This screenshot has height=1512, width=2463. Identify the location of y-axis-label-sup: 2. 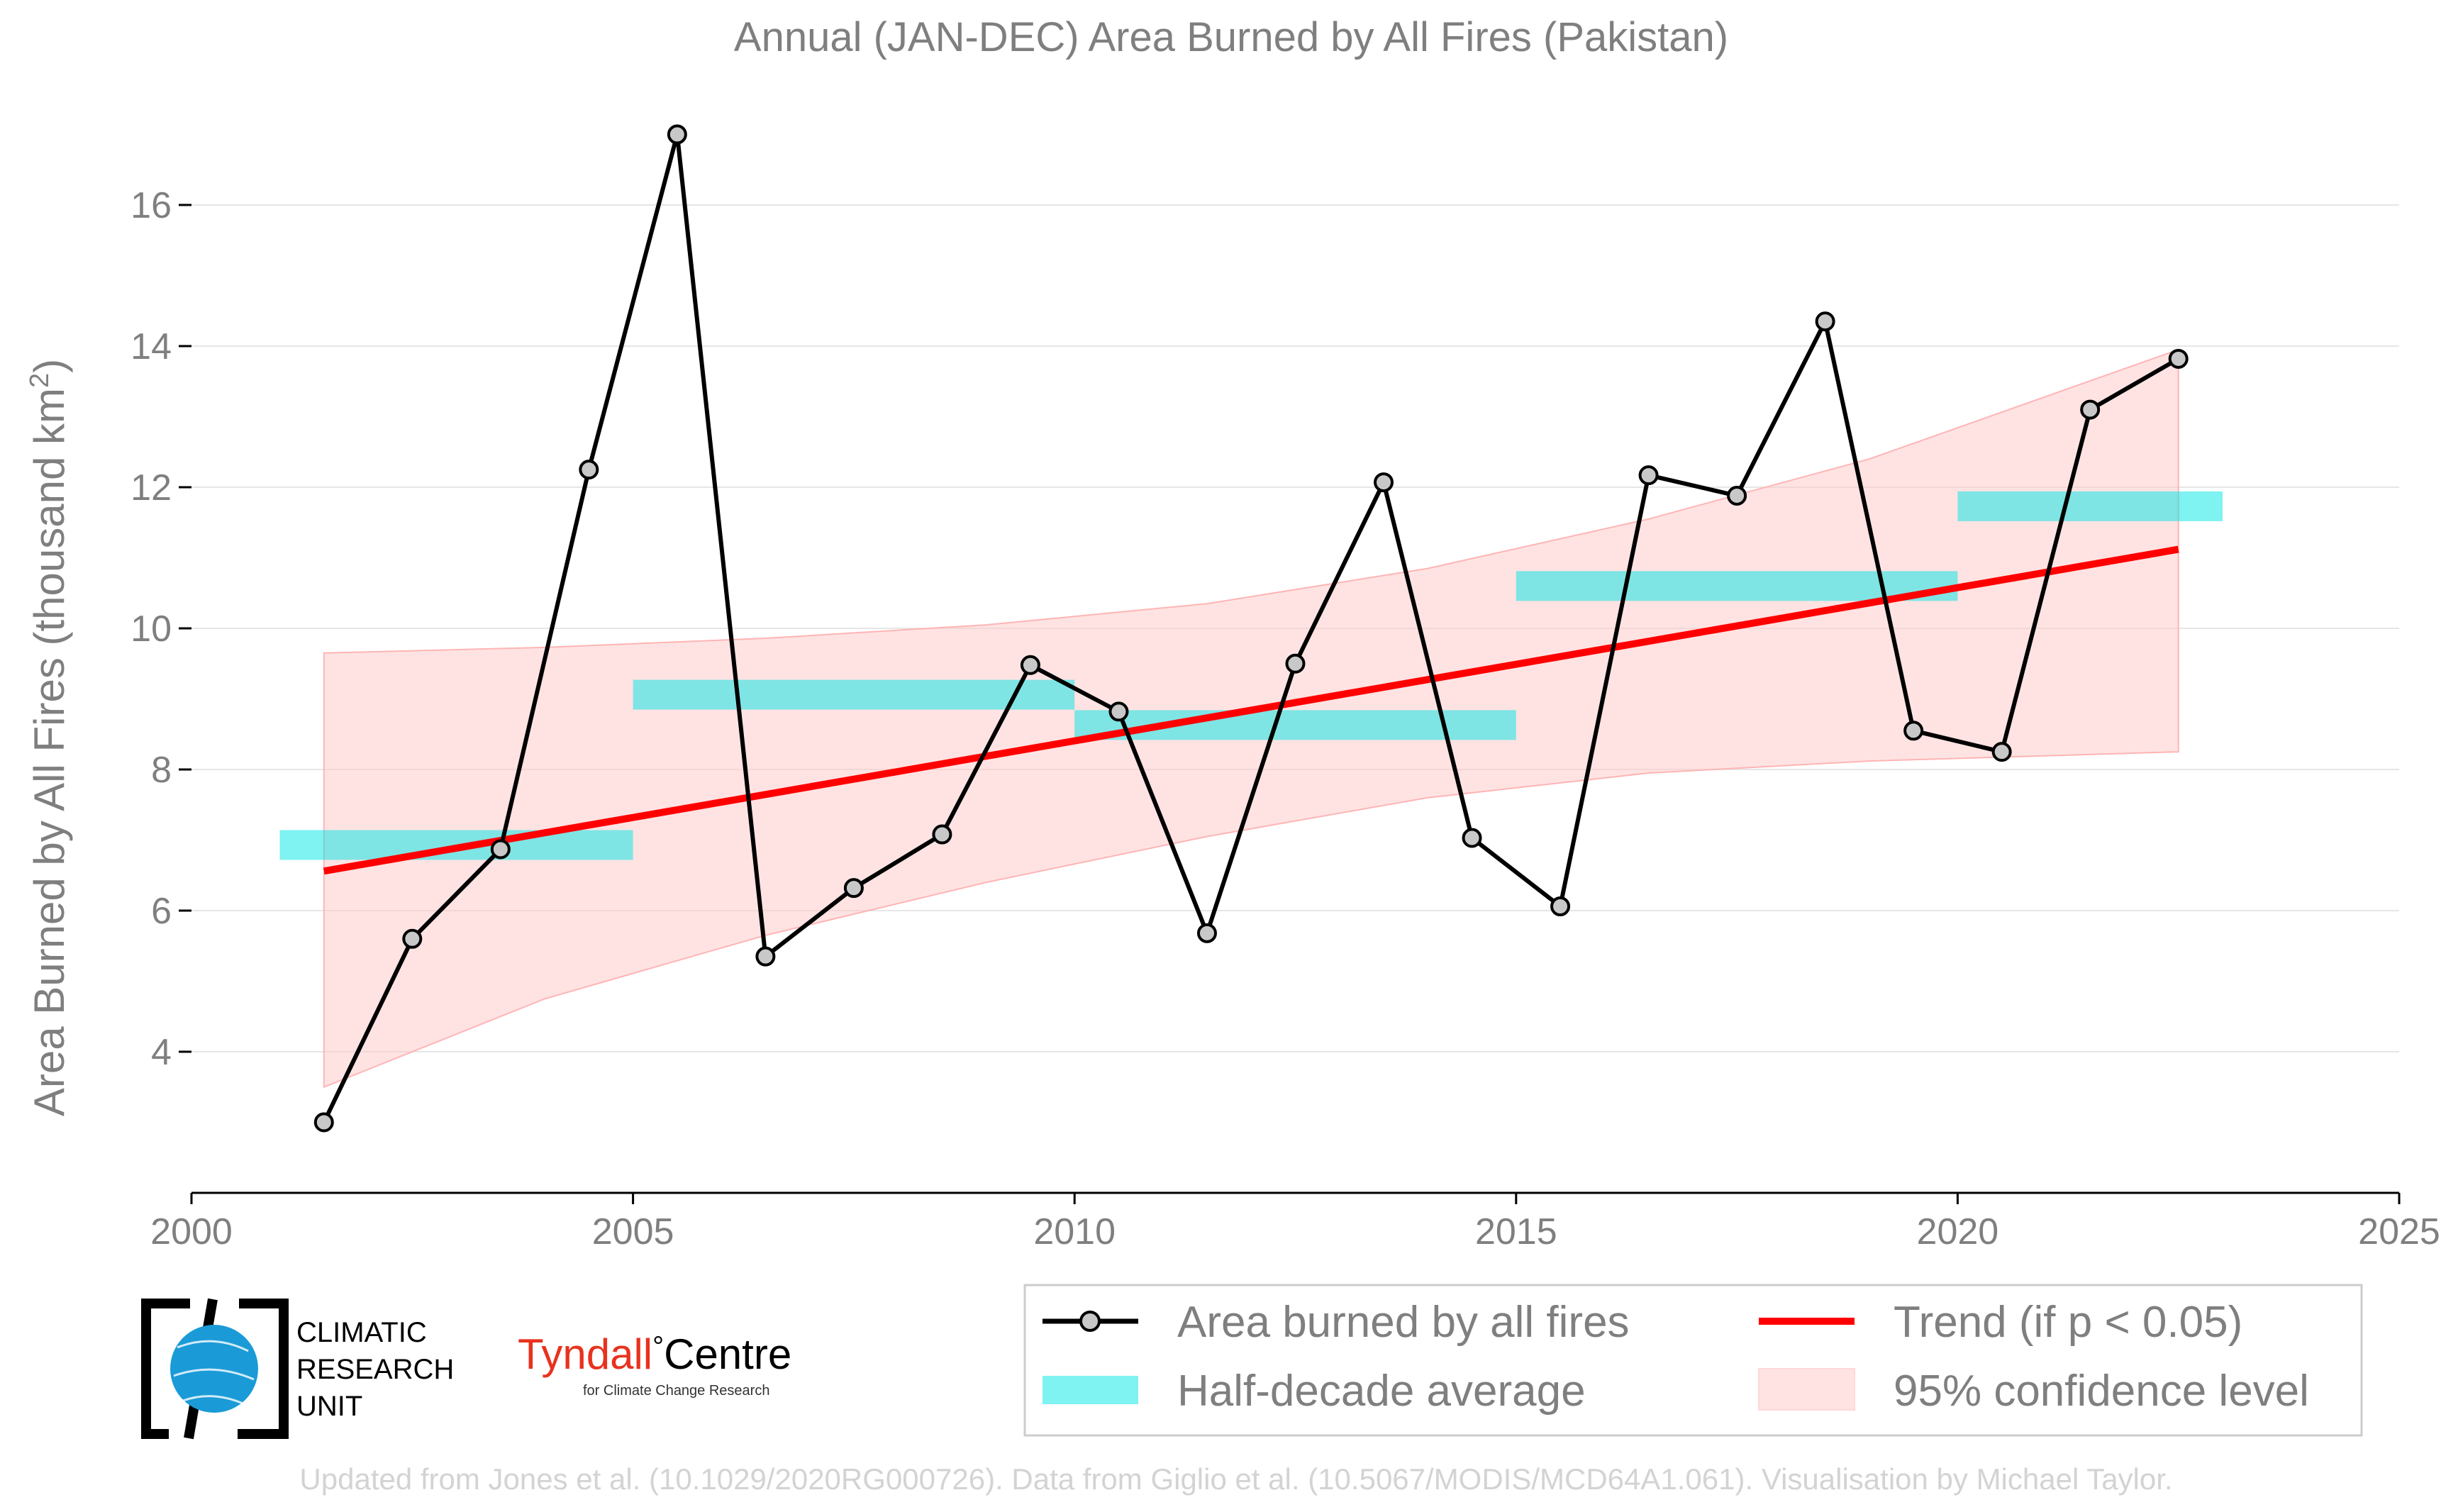
(40, 380).